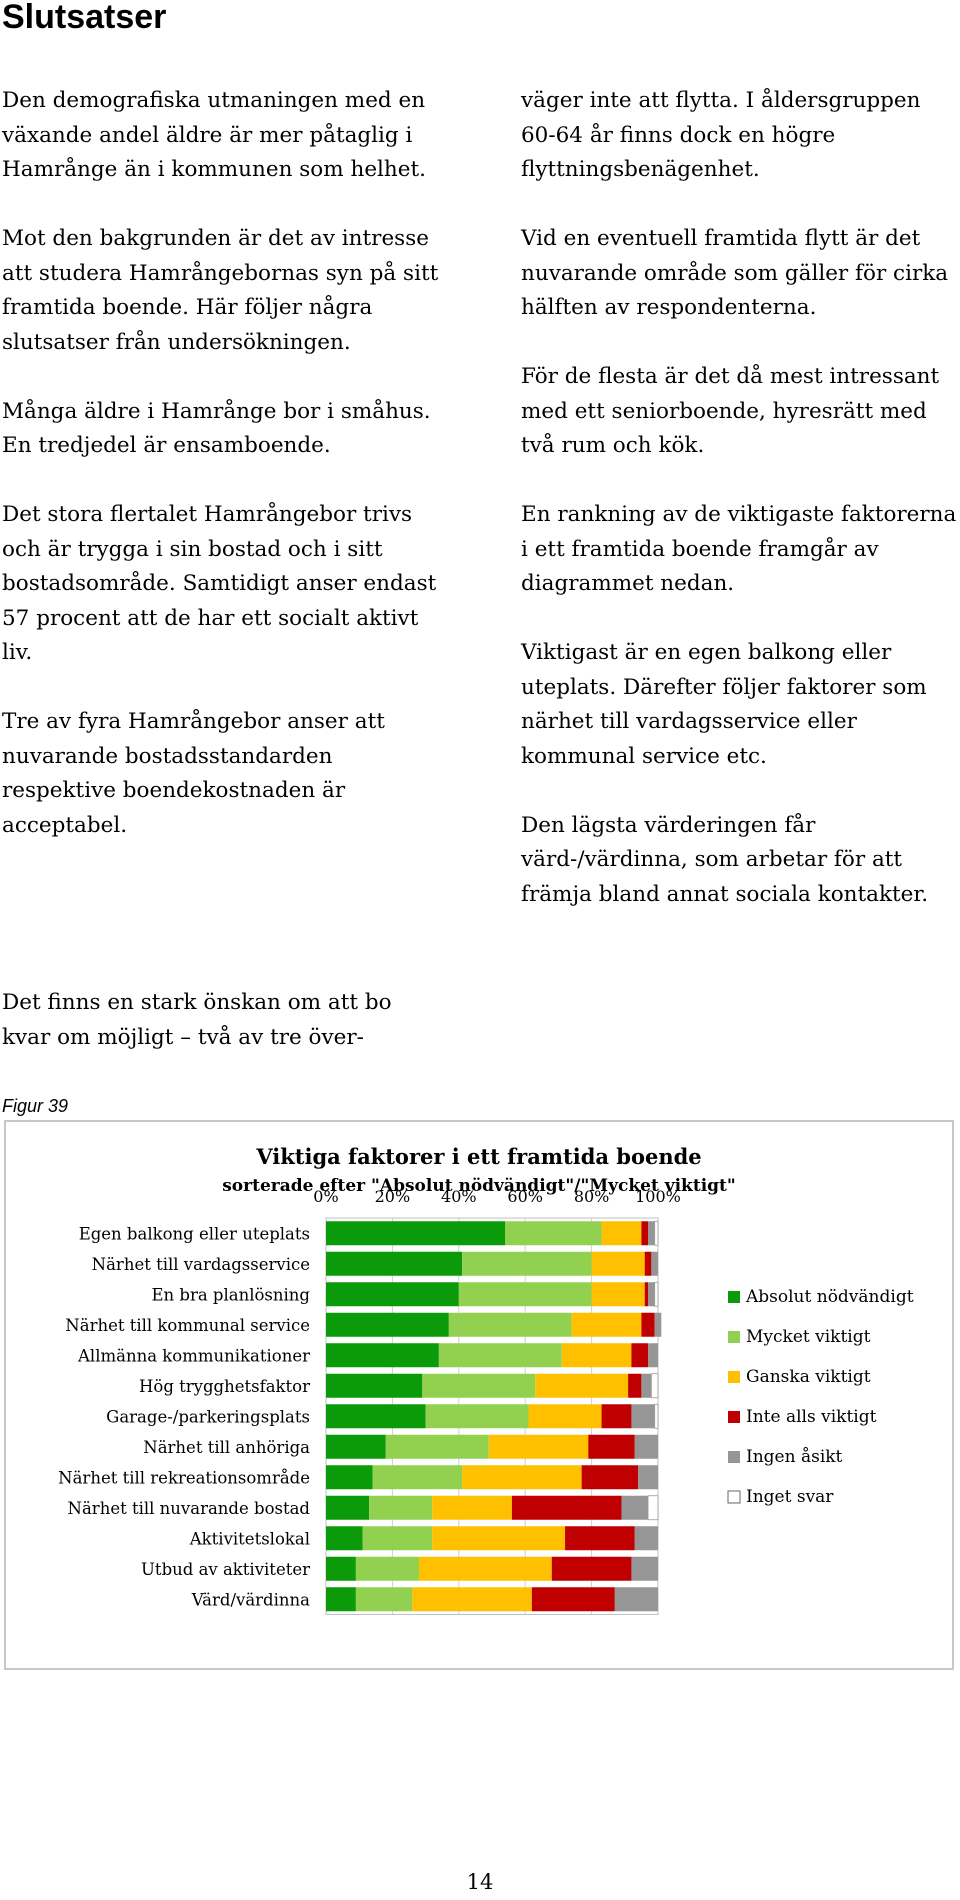  I want to click on chart-title: Viktiga faktorer i ett framtida boende, so click(478, 1156).